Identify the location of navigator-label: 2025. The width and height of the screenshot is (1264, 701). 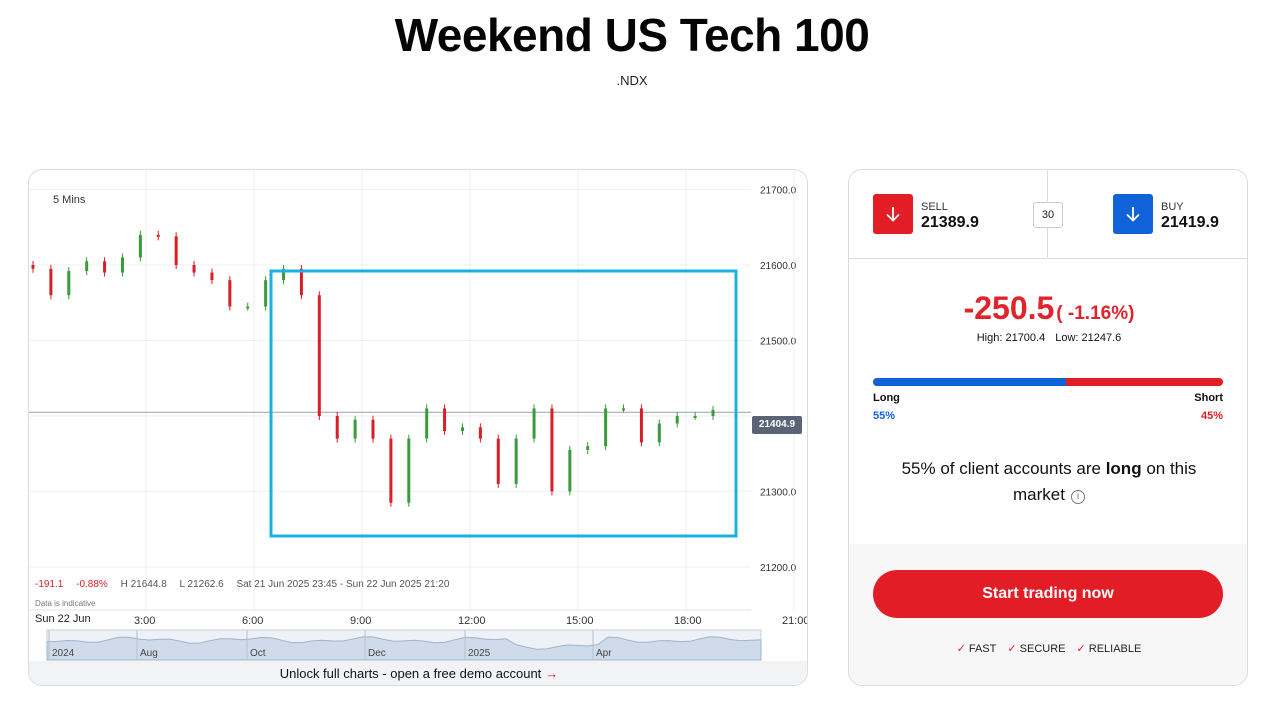
(479, 653).